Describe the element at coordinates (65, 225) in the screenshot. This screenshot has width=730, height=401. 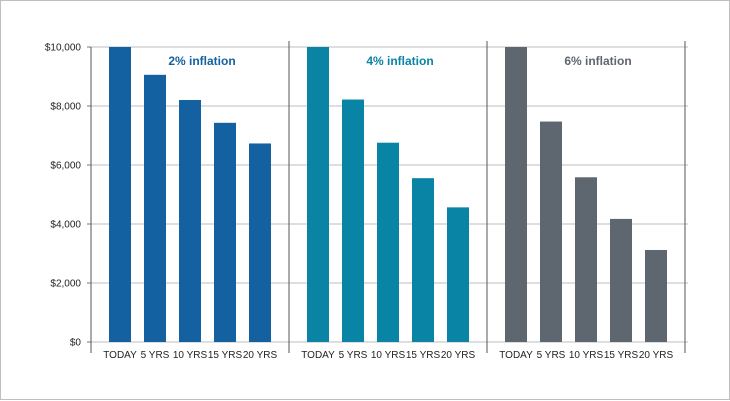
I see `y-tick-label: $4,000` at that location.